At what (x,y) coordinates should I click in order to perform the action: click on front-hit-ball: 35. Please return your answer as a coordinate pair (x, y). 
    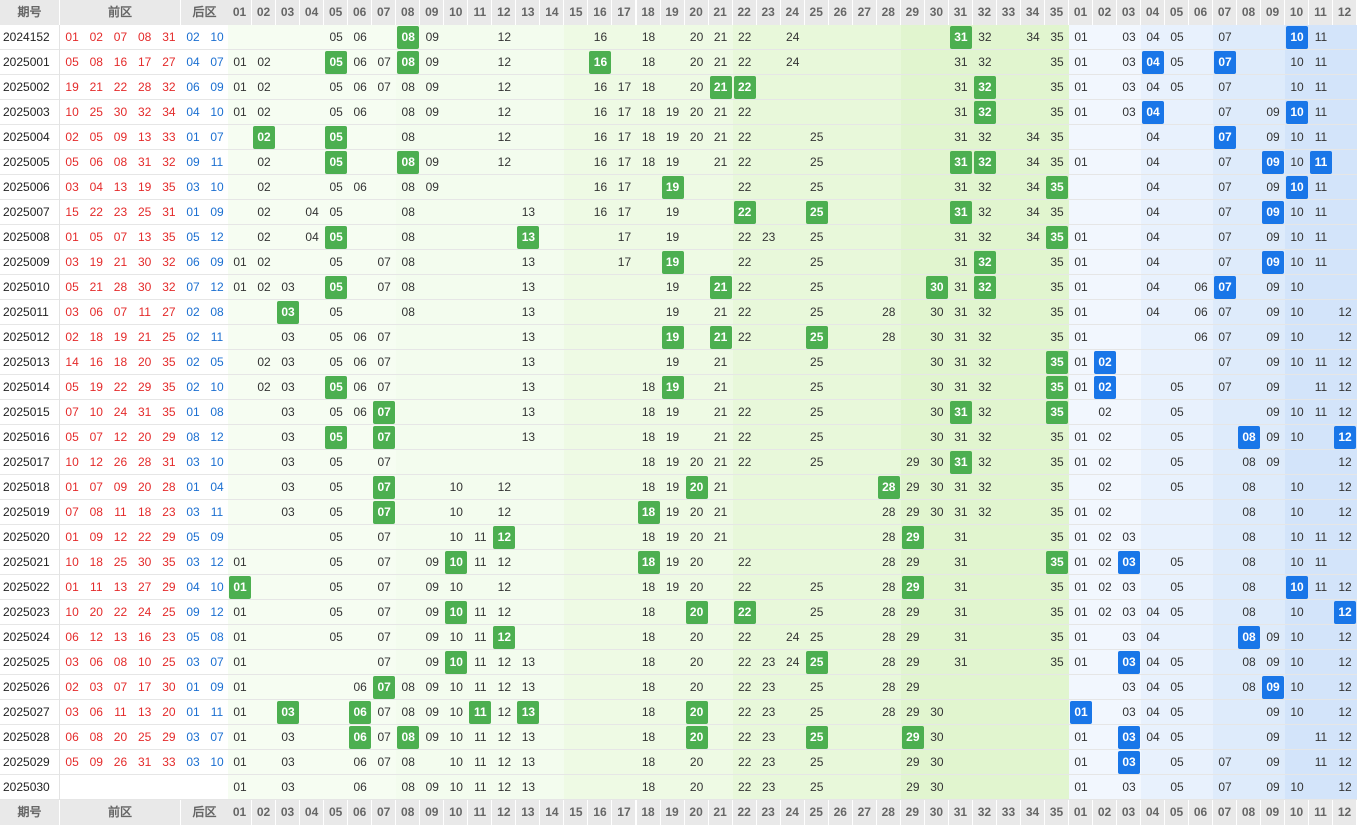
    Looking at the image, I should click on (1057, 387).